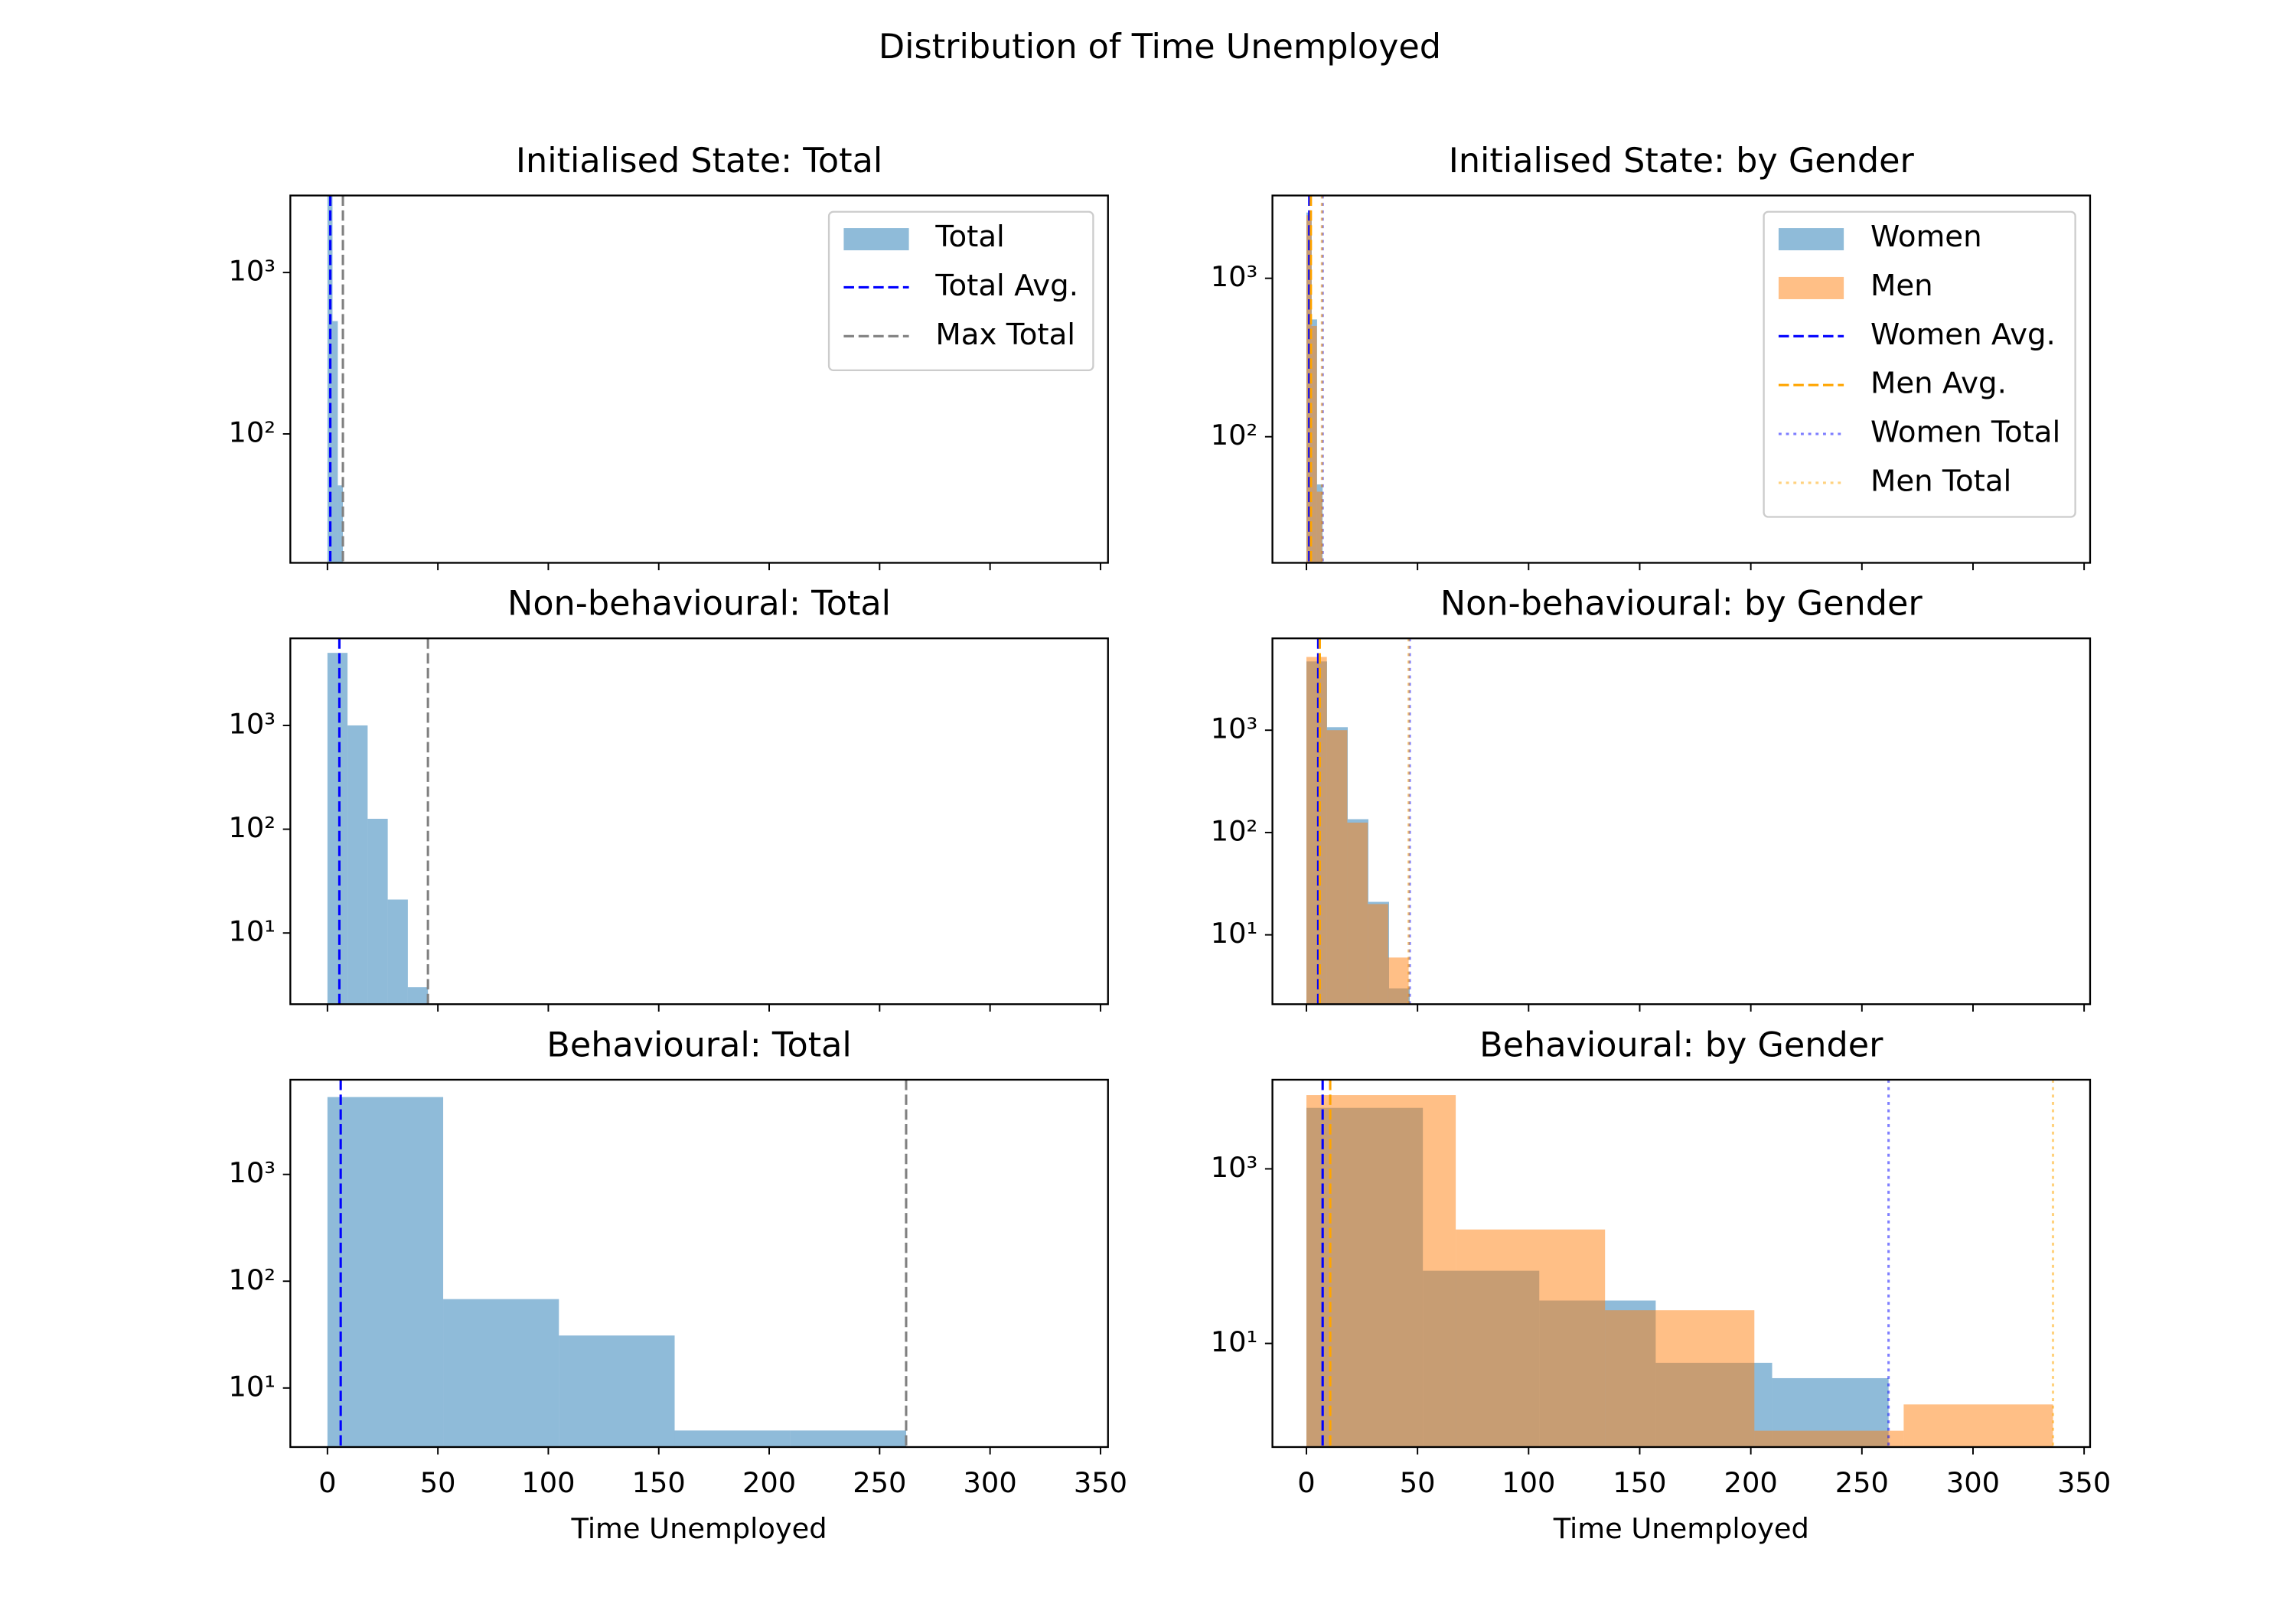 This screenshot has height=1607, width=2296. What do you see at coordinates (1940, 481) in the screenshot?
I see `legend-label: Men Total` at bounding box center [1940, 481].